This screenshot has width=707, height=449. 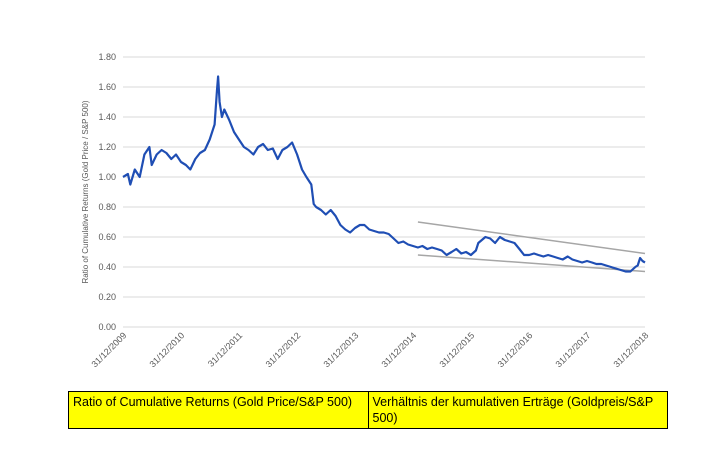 What do you see at coordinates (630, 349) in the screenshot?
I see `x-tick-label: 31/12/2018` at bounding box center [630, 349].